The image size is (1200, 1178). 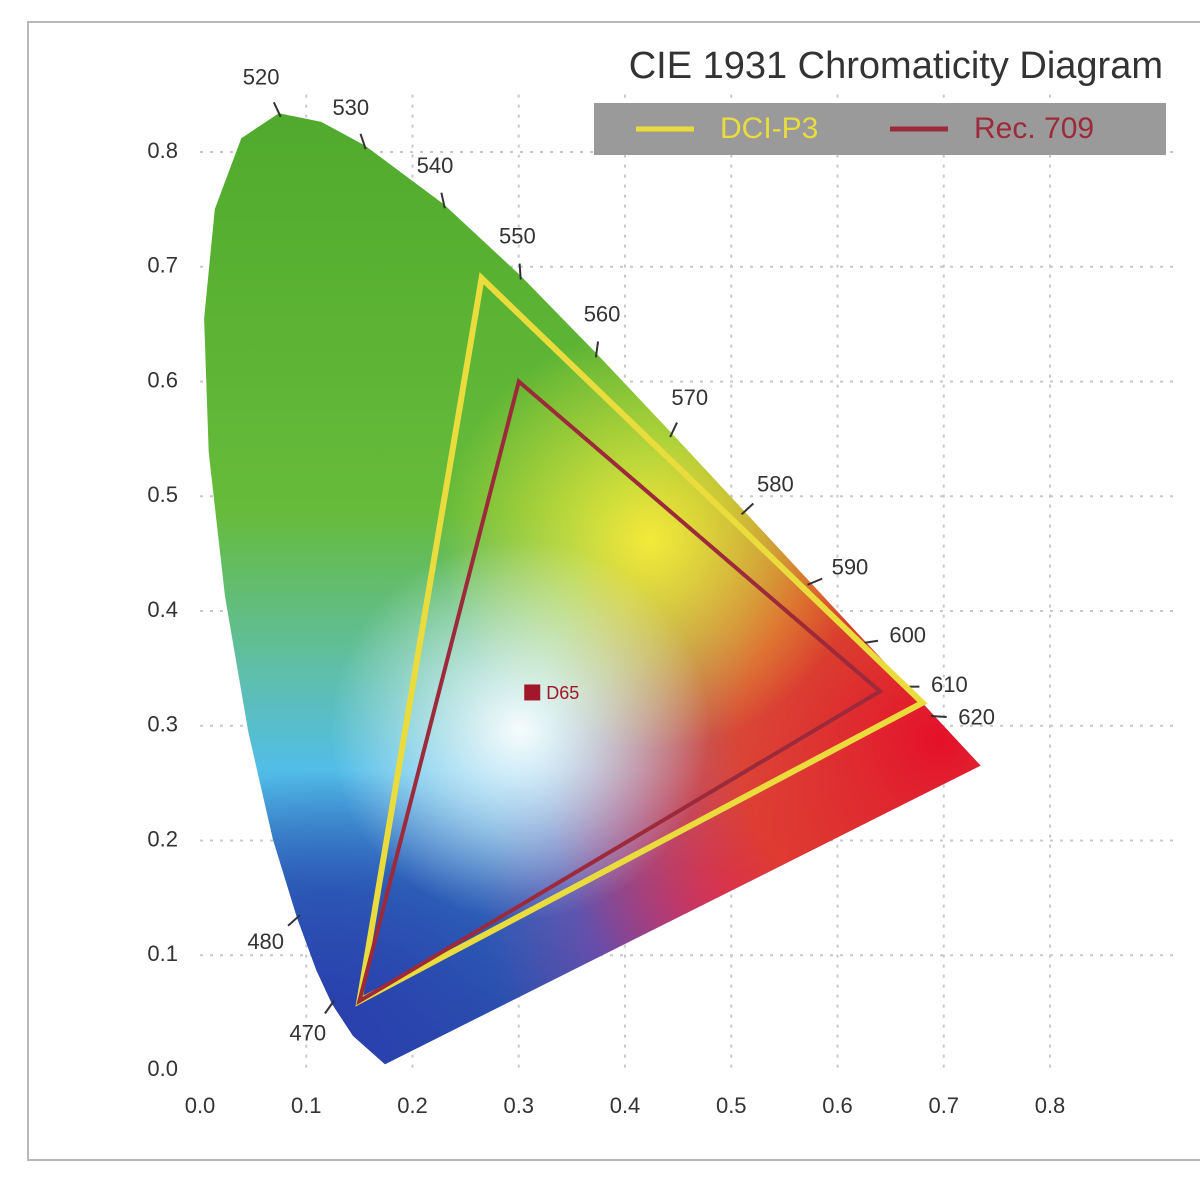 What do you see at coordinates (769, 128) in the screenshot?
I see `legend-label: DCI-P3` at bounding box center [769, 128].